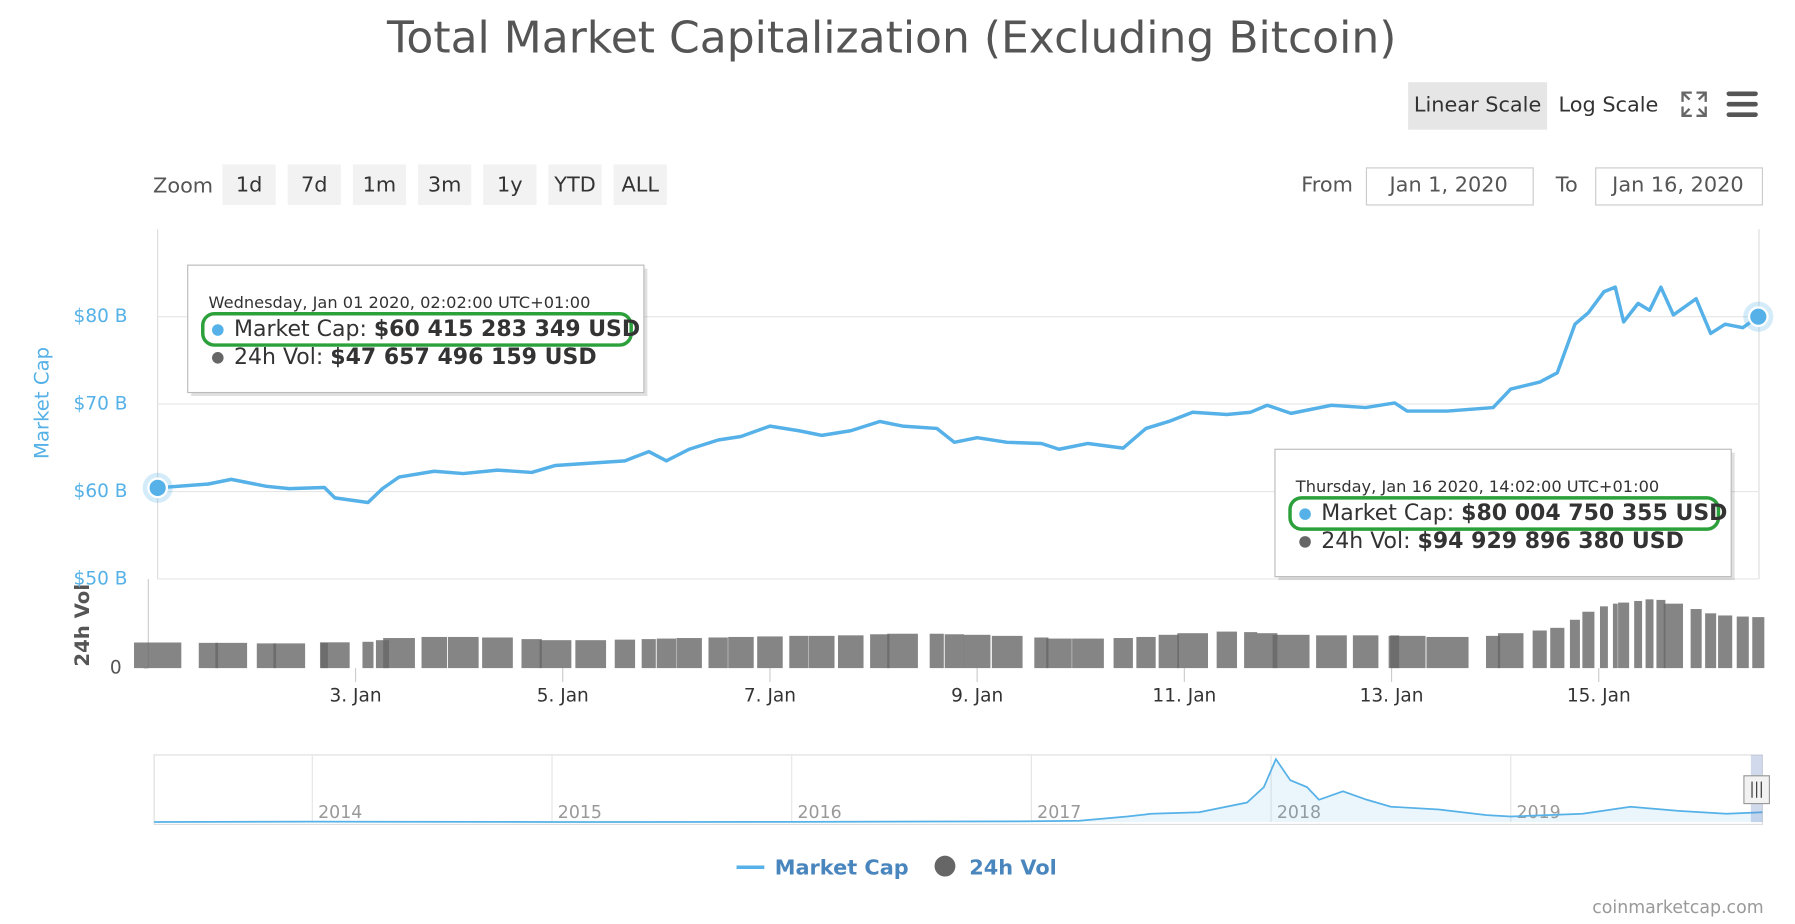  Describe the element at coordinates (1184, 695) in the screenshot. I see `x-tick-label: 11. Jan` at that location.